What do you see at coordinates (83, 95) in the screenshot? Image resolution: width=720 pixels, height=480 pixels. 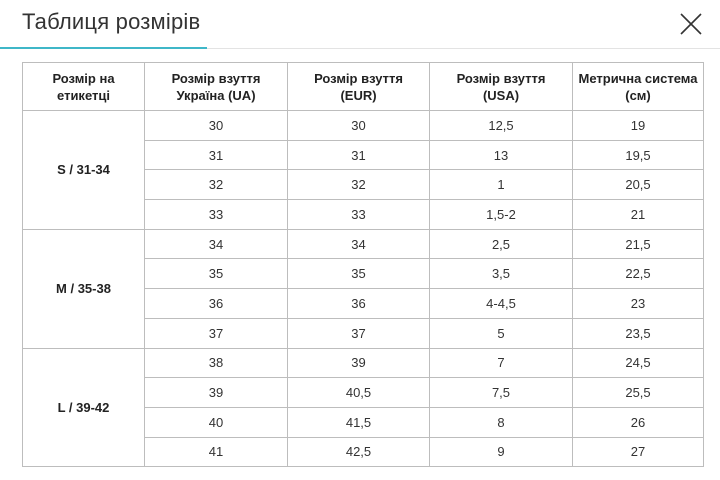 I see `header-line: етикетці` at bounding box center [83, 95].